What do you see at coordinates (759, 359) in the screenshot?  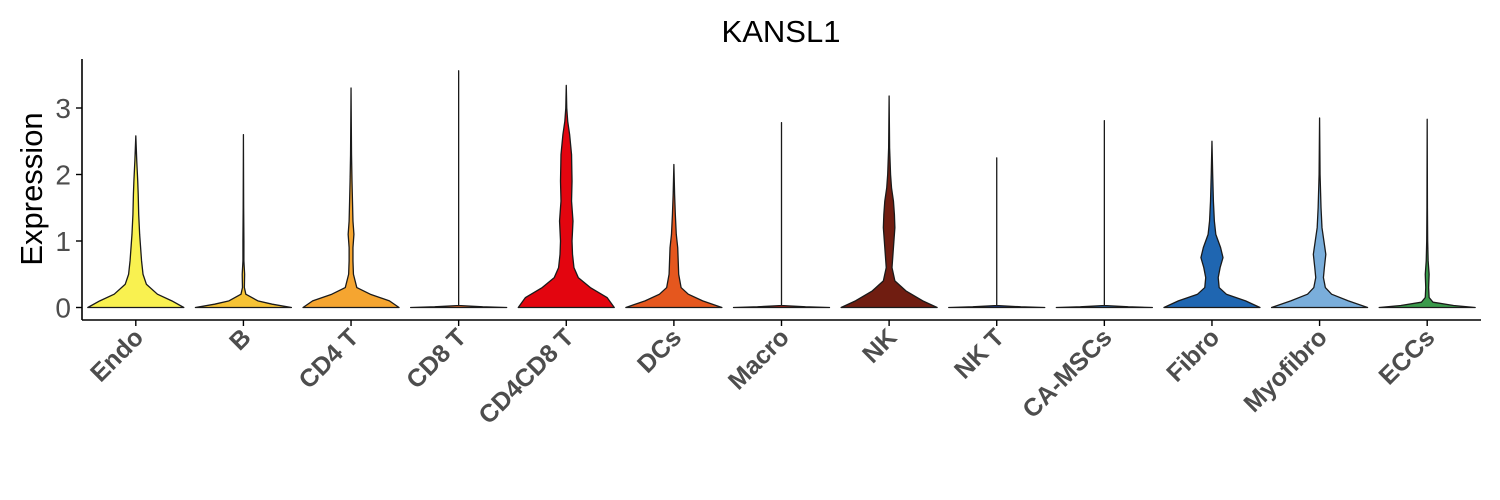 I see `x-tick-label: Macro` at bounding box center [759, 359].